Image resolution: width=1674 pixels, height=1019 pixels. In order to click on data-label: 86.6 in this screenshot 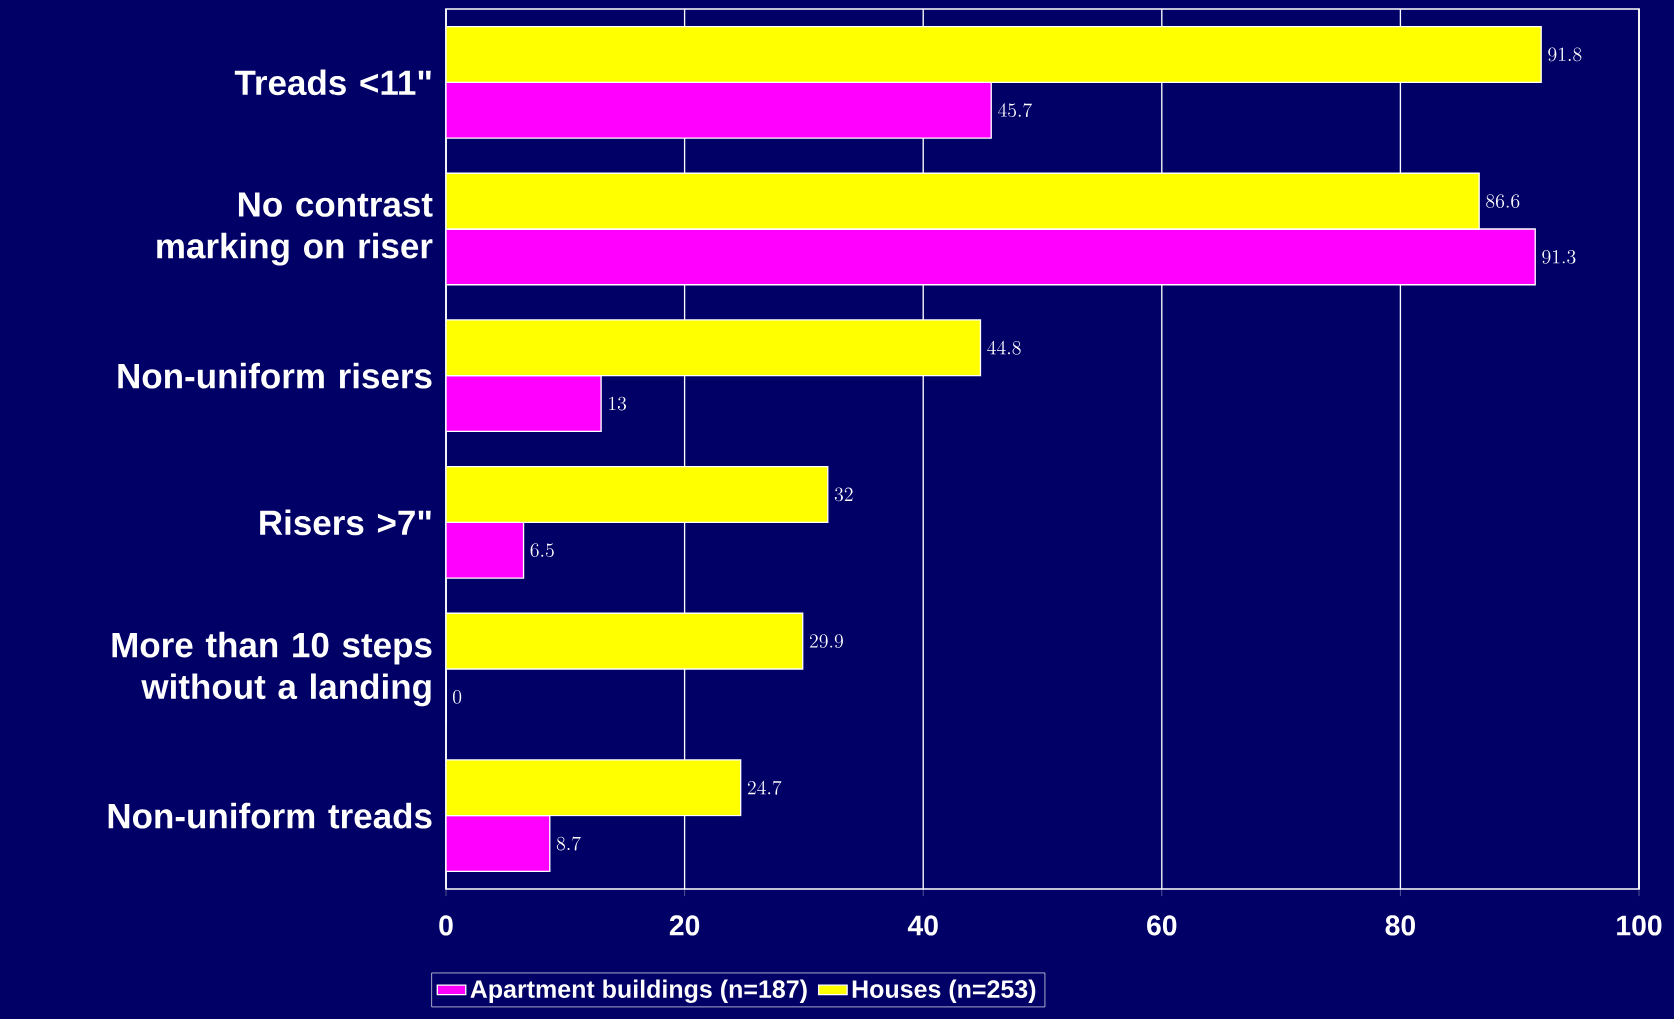, I will do `click(1503, 201)`.